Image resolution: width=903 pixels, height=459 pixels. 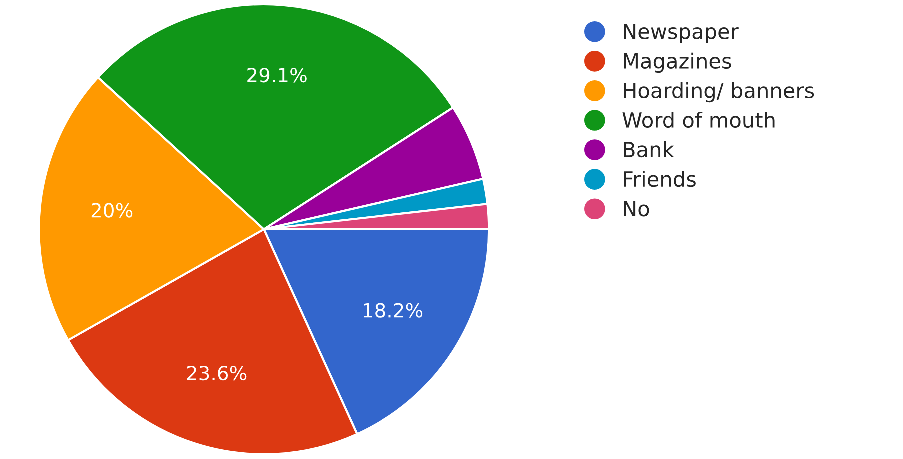 What do you see at coordinates (277, 75) in the screenshot?
I see `data-label: 29.1%` at bounding box center [277, 75].